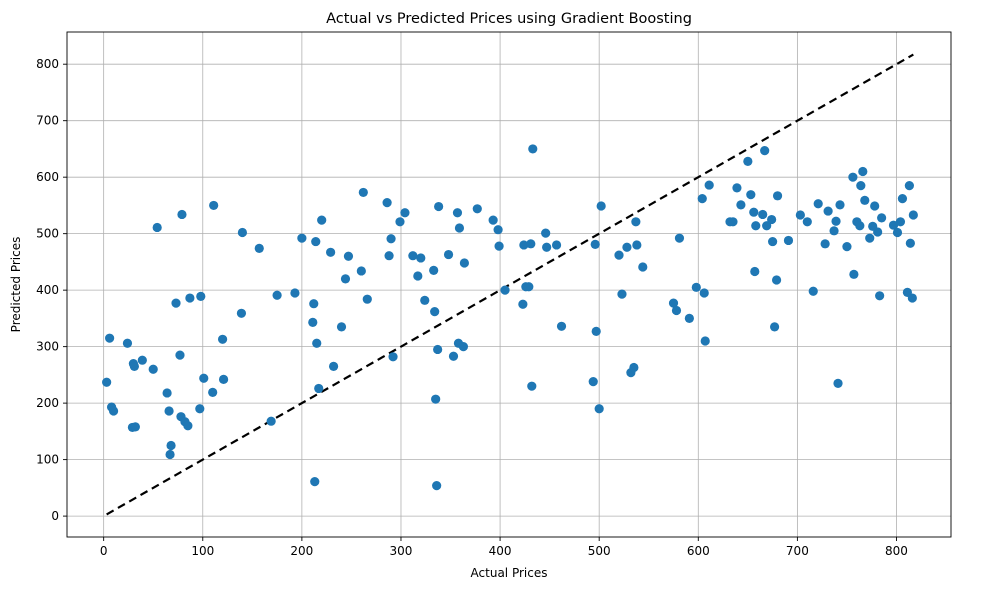 This screenshot has width=989, height=590. What do you see at coordinates (47, 460) in the screenshot?
I see `y-tick-label: 100` at bounding box center [47, 460].